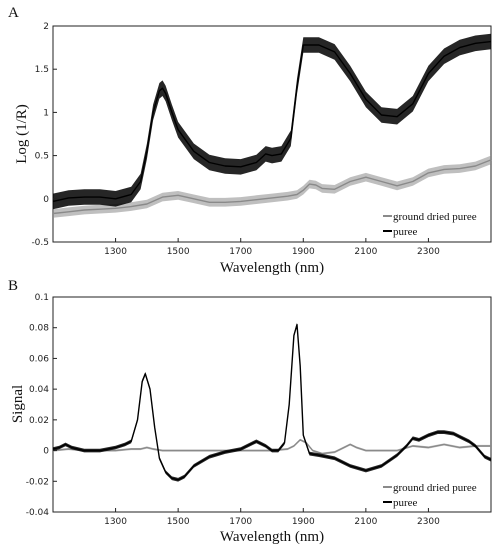 This screenshot has width=499, height=550. I want to click on y-tick-label: -0.02, so click(37, 482).